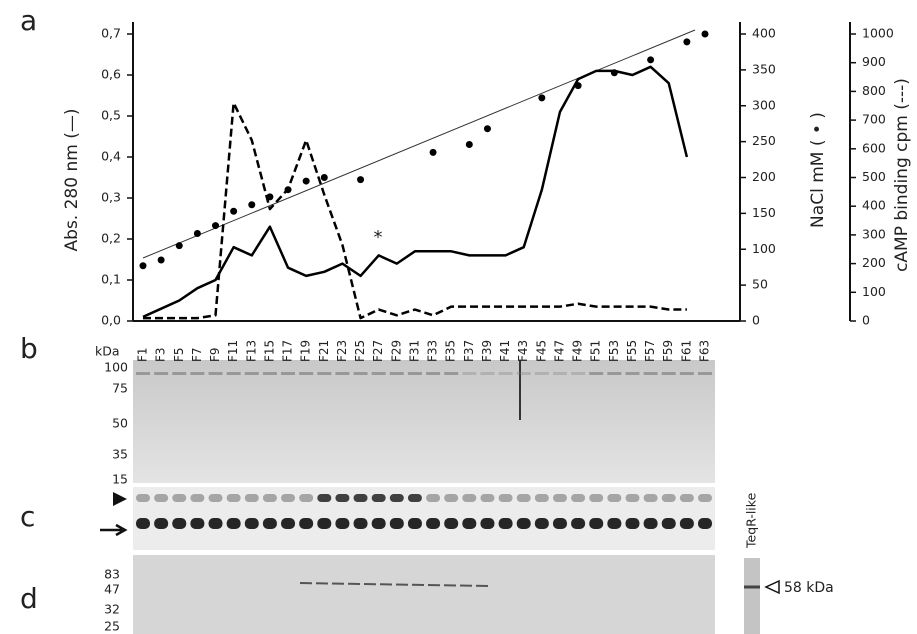  What do you see at coordinates (632, 351) in the screenshot?
I see `x-tick-label: F55` at bounding box center [632, 351].